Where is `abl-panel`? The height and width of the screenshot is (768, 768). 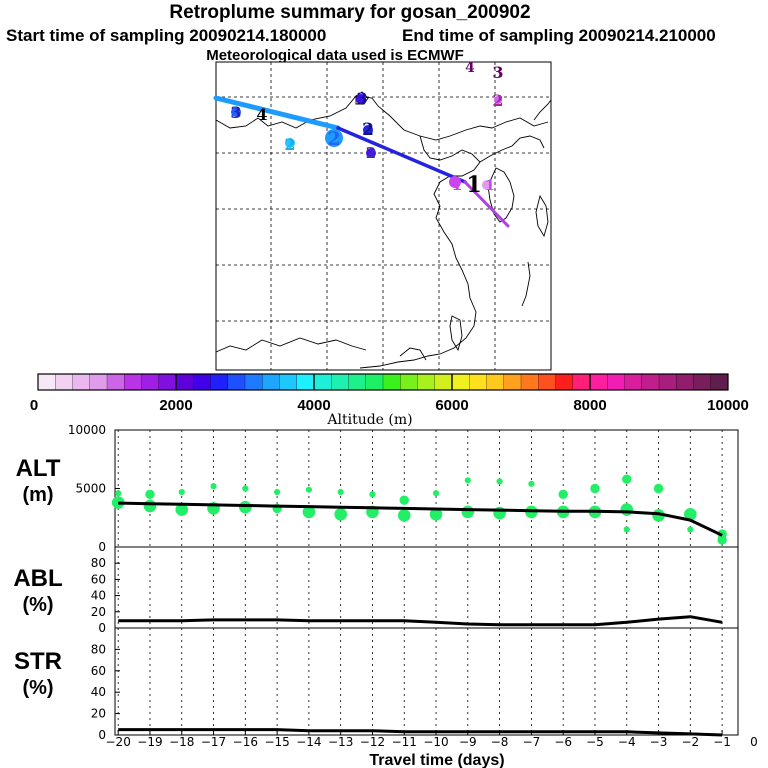 abl-panel is located at coordinates (420, 621).